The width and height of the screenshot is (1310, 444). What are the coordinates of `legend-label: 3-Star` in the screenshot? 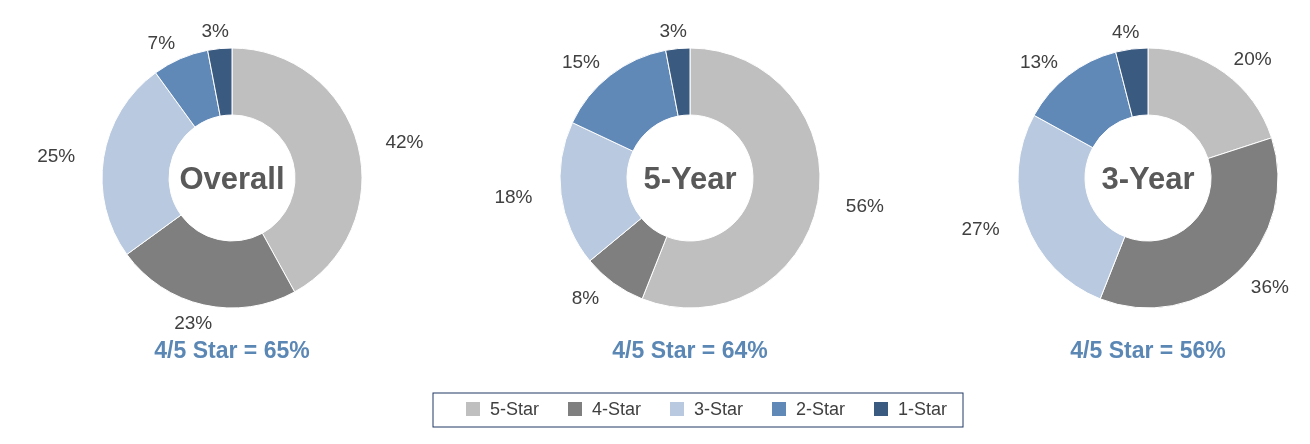 It's located at (719, 409).